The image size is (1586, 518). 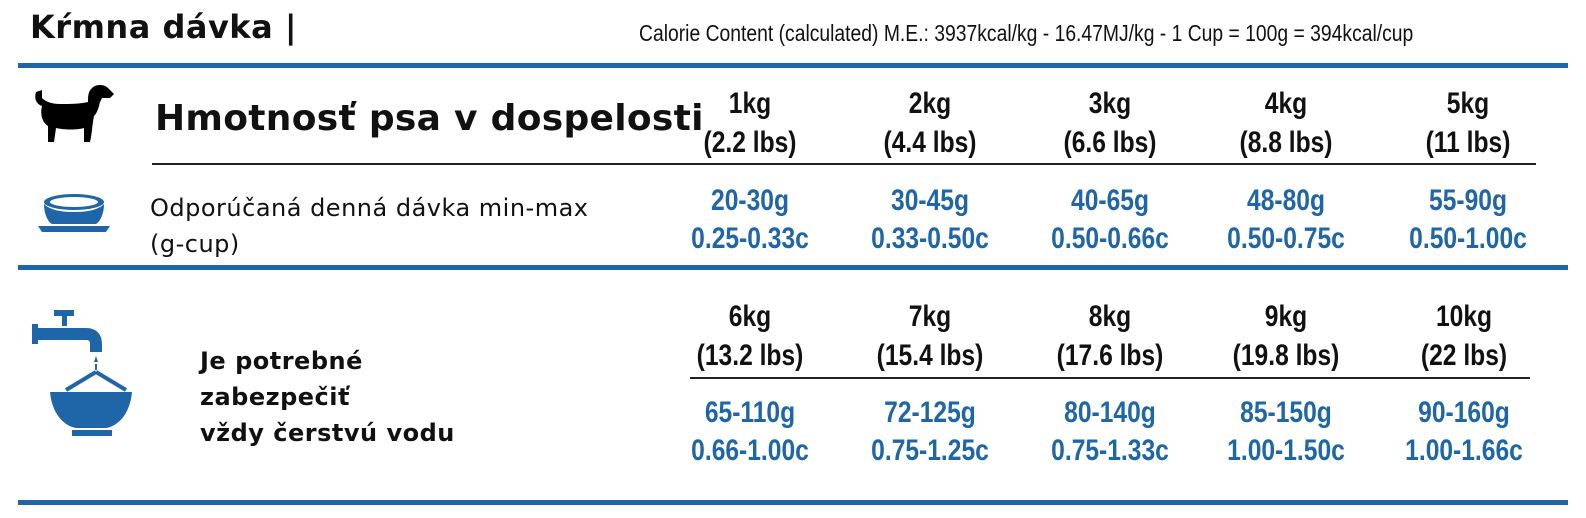 I want to click on water-tap-icon, so click(x=84, y=376).